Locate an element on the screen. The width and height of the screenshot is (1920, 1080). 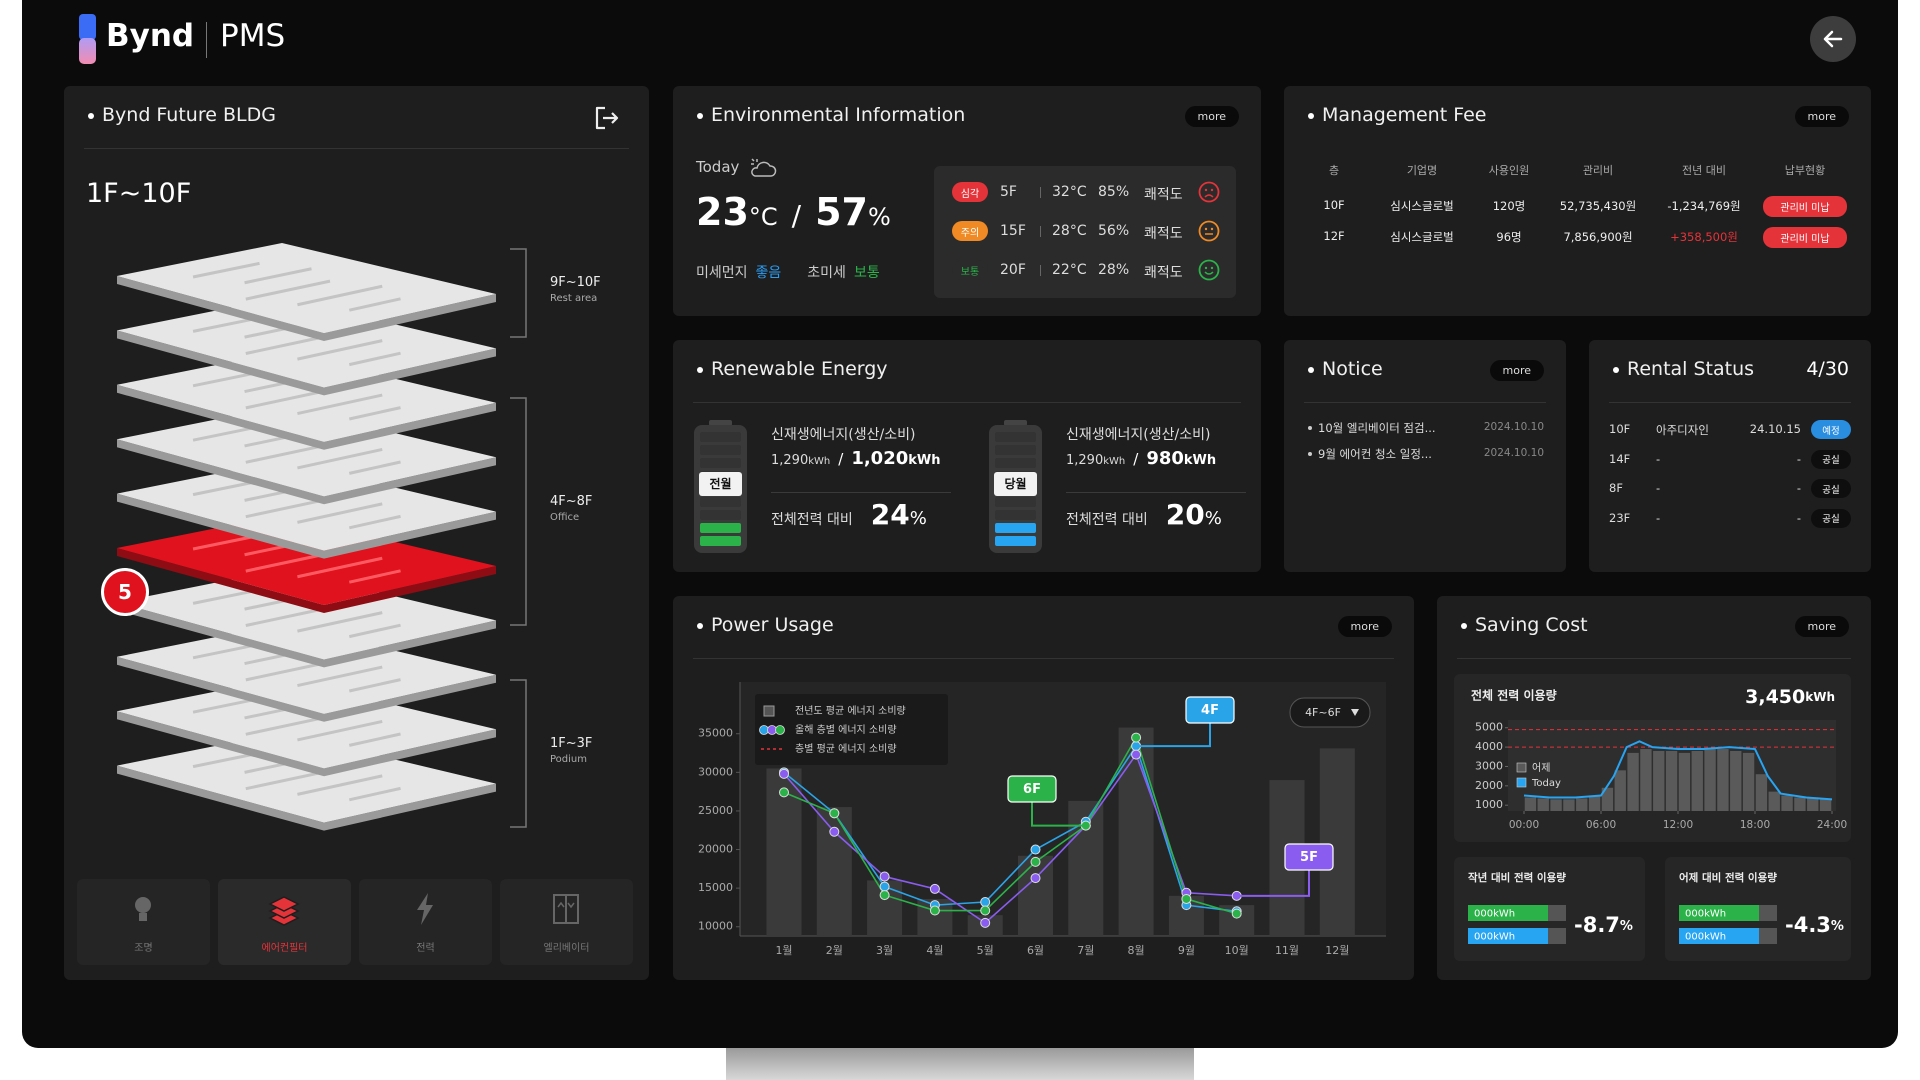
bar-fill is located at coordinates (1719, 913).